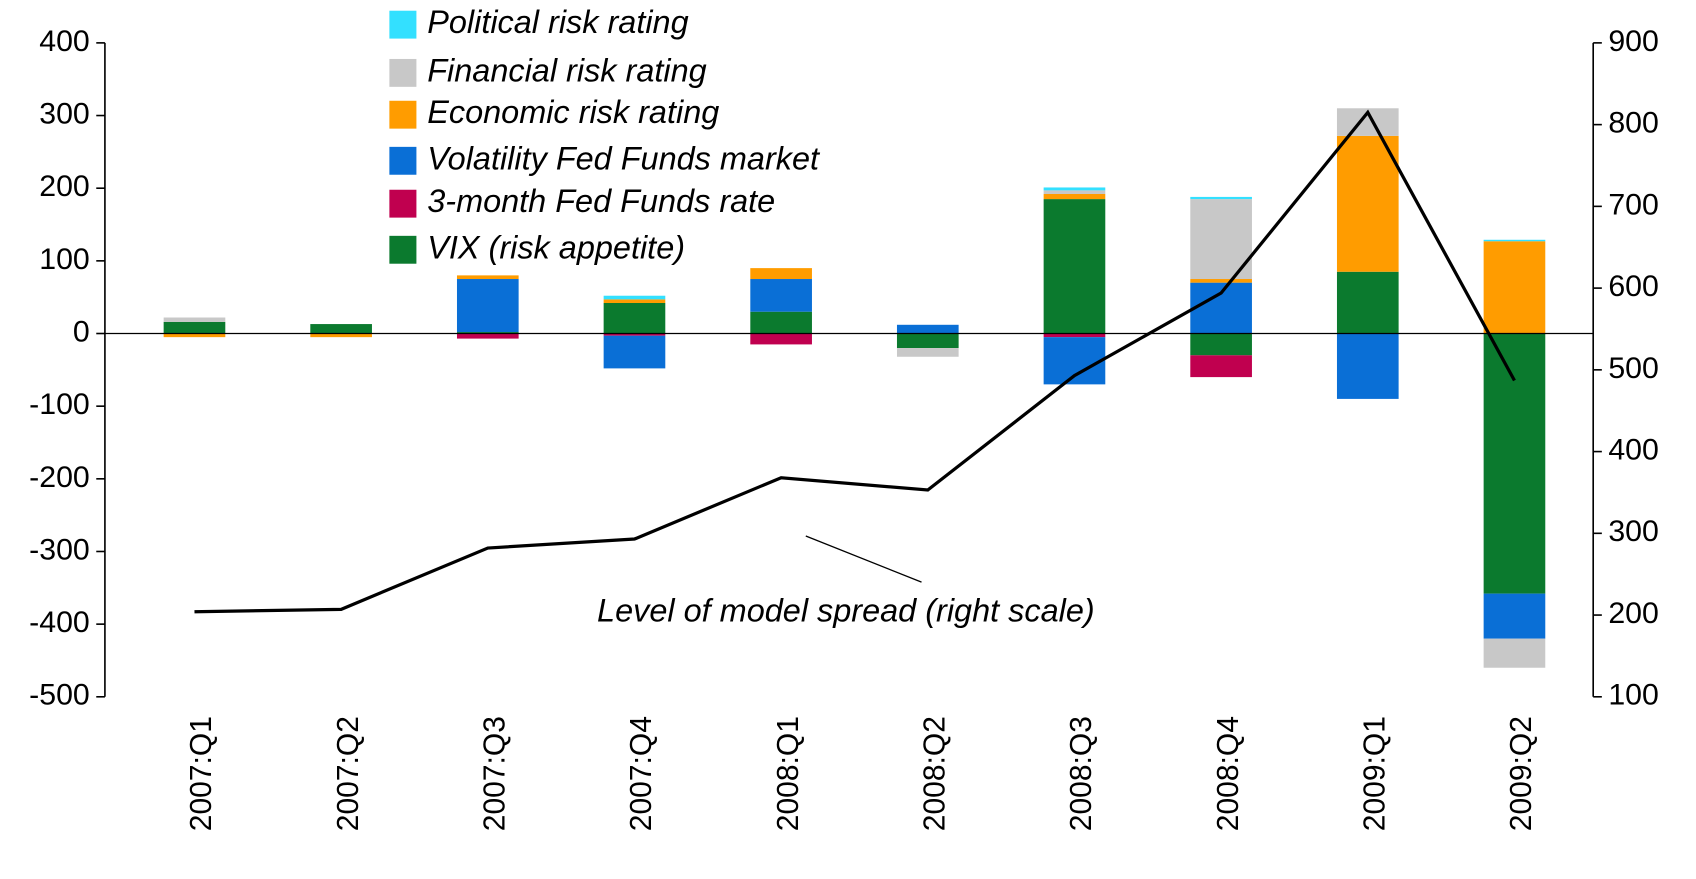 The width and height of the screenshot is (1696, 879). What do you see at coordinates (1633, 41) in the screenshot?
I see `y2-tick-label: 900` at bounding box center [1633, 41].